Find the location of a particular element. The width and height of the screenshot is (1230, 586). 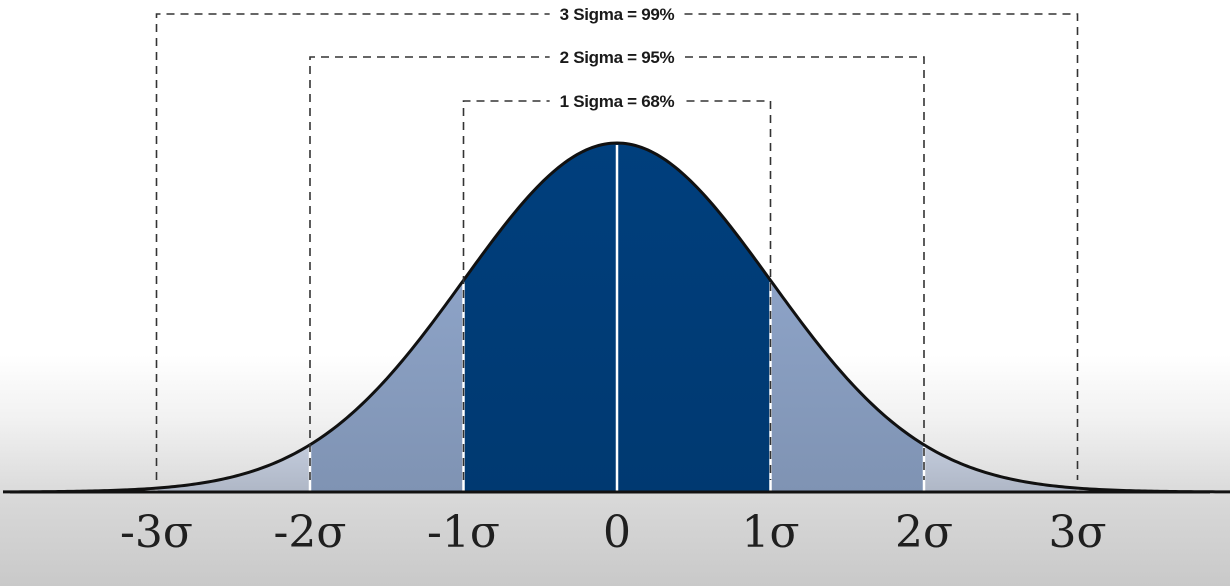

x-tick-label: -1σ is located at coordinates (463, 532).